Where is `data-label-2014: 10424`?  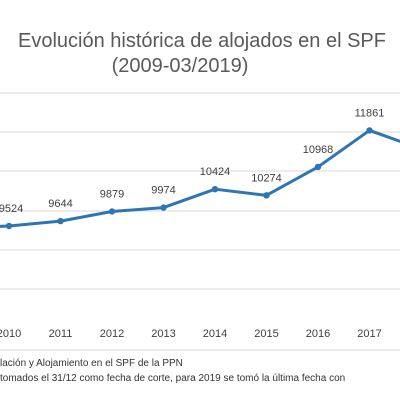
data-label-2014: 10424 is located at coordinates (215, 172).